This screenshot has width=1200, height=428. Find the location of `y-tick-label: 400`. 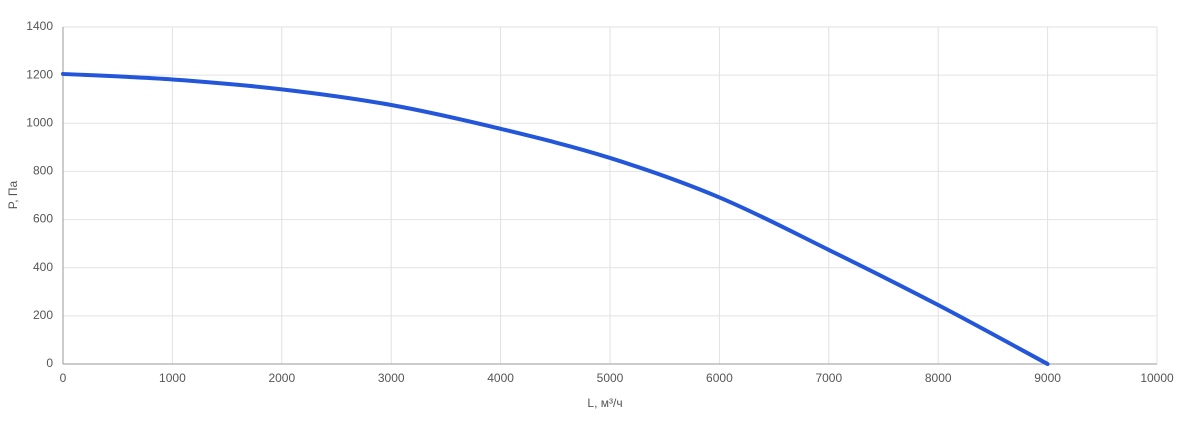

y-tick-label: 400 is located at coordinates (43, 267).